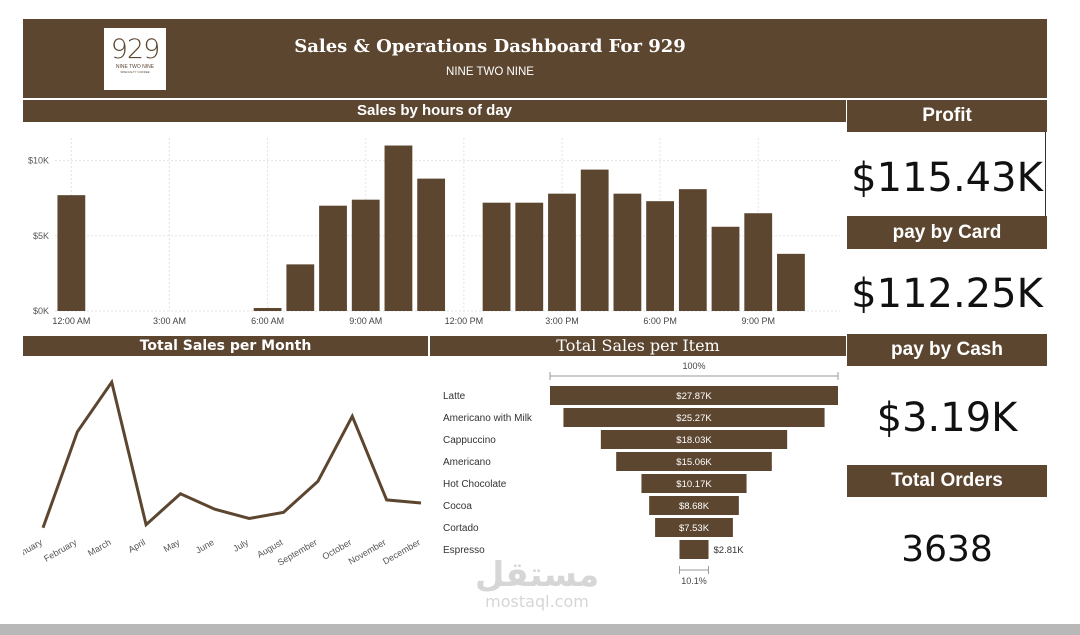  I want to click on item-chart-title: Total Sales per Item, so click(638, 345).